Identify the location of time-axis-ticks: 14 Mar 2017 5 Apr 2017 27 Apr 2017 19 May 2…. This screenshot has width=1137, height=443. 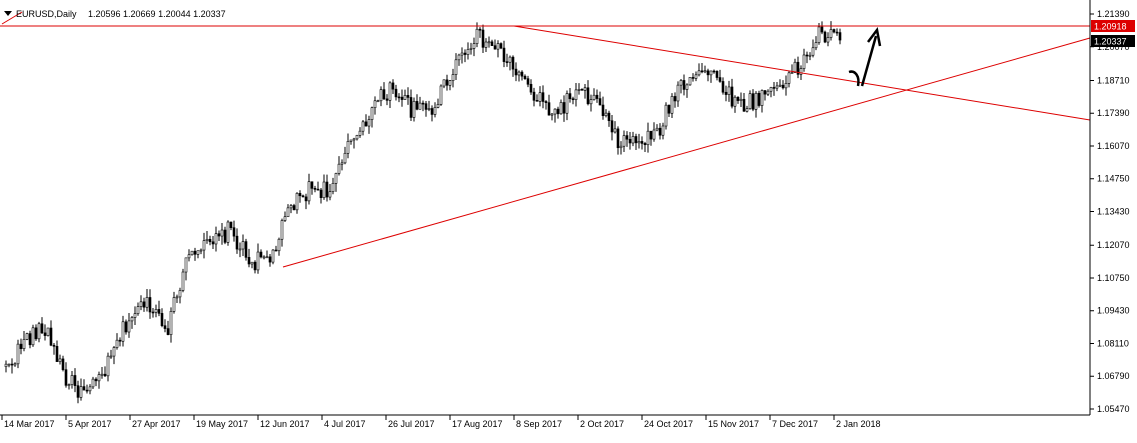
(441, 422).